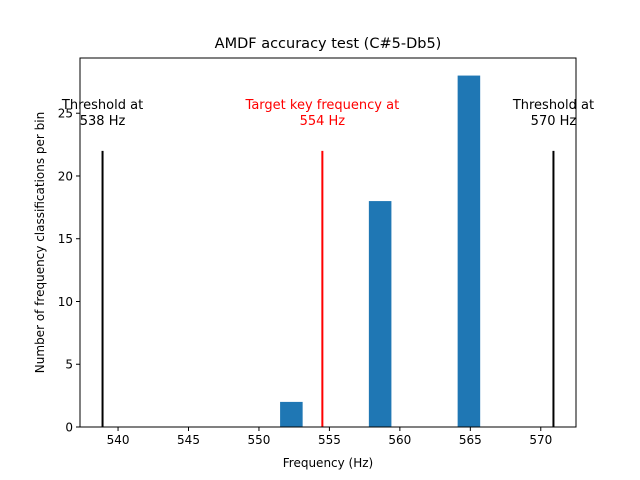 The image size is (640, 480). What do you see at coordinates (118, 440) in the screenshot?
I see `x-tick-label-0: 540` at bounding box center [118, 440].